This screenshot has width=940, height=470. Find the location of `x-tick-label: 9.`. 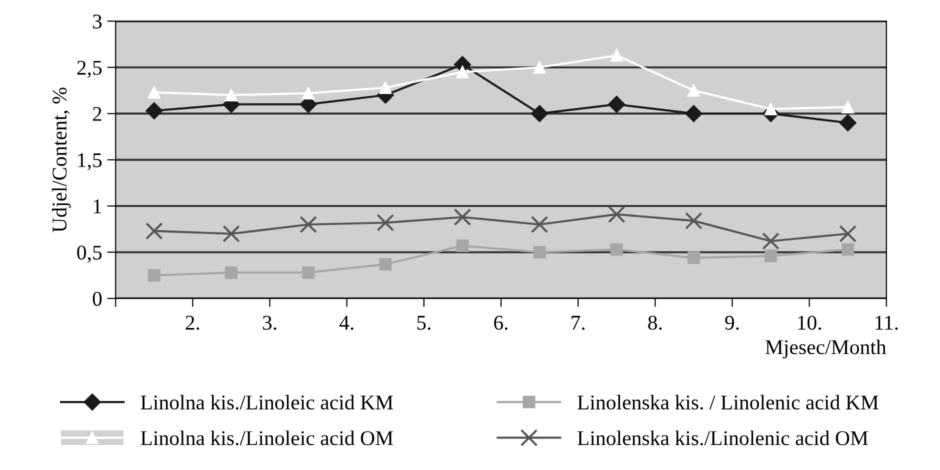

x-tick-label: 9. is located at coordinates (732, 323).